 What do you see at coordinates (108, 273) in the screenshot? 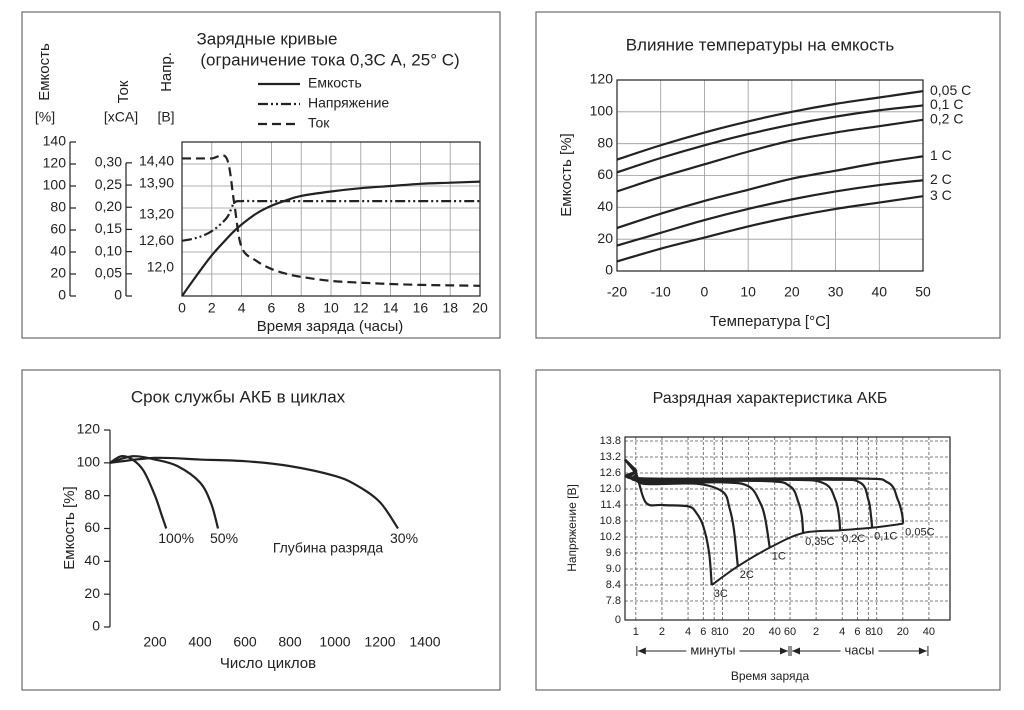
I see `y2-tick-label: 0,05` at bounding box center [108, 273].